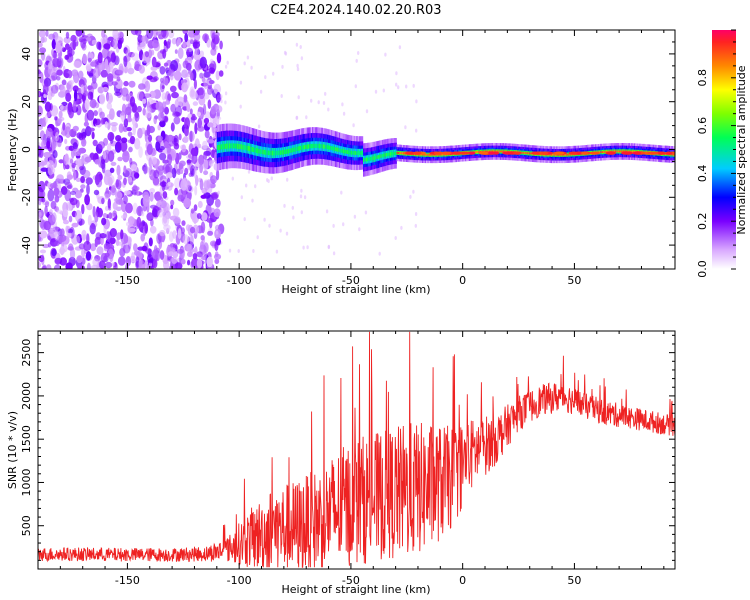  I want to click on colorbar-tick-label: 0.2, so click(702, 221).